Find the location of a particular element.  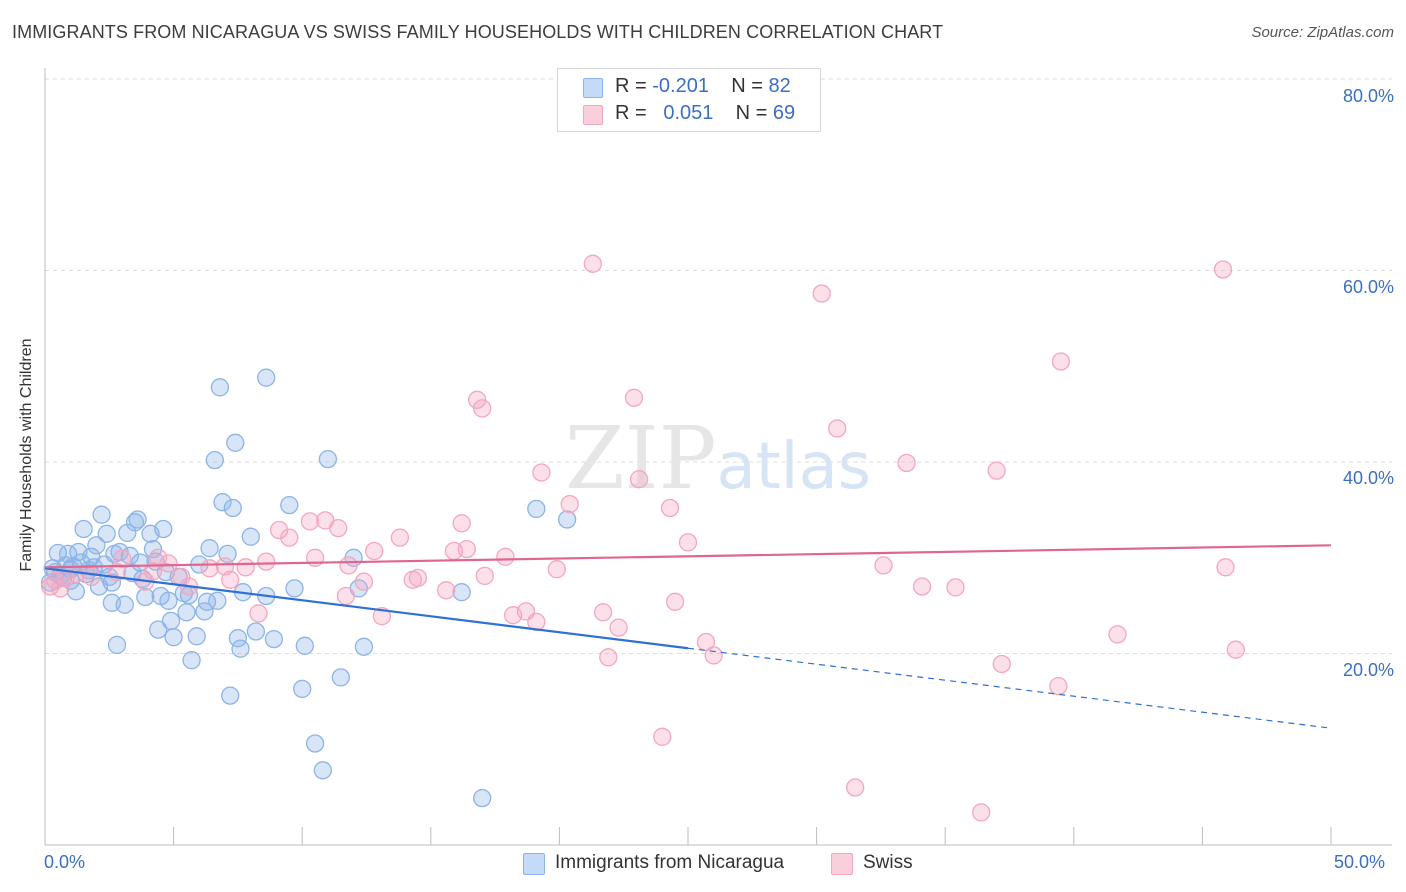

watermark-atlas: atlas is located at coordinates (793, 467).